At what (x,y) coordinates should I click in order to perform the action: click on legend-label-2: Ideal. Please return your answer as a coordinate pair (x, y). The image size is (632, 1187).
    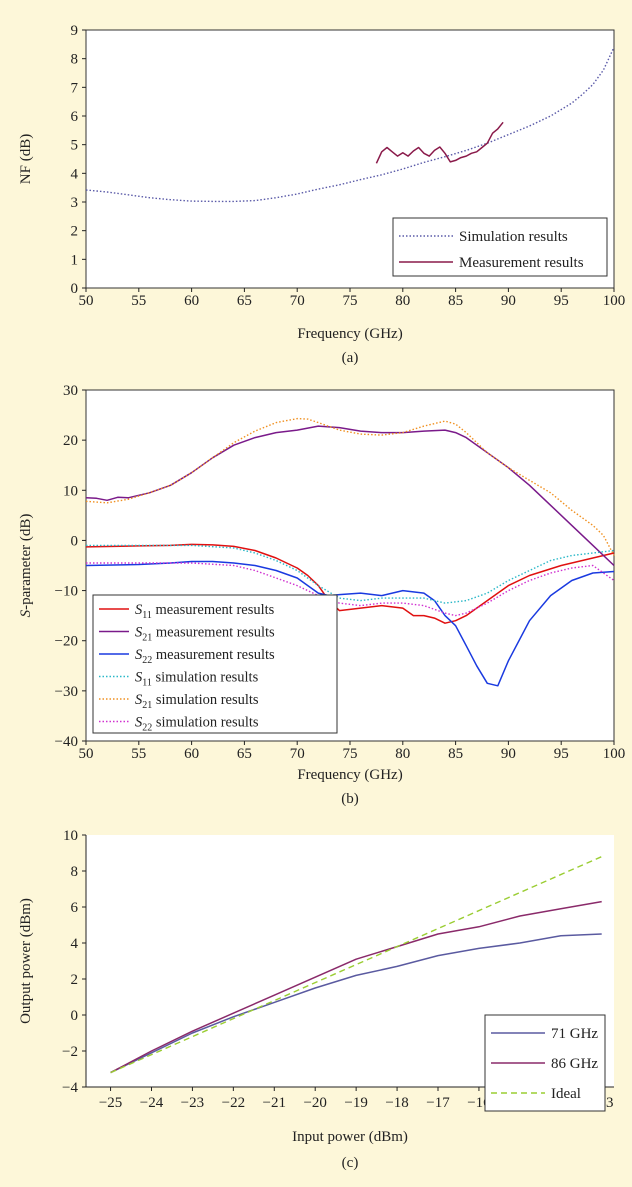
    Looking at the image, I should click on (566, 1094).